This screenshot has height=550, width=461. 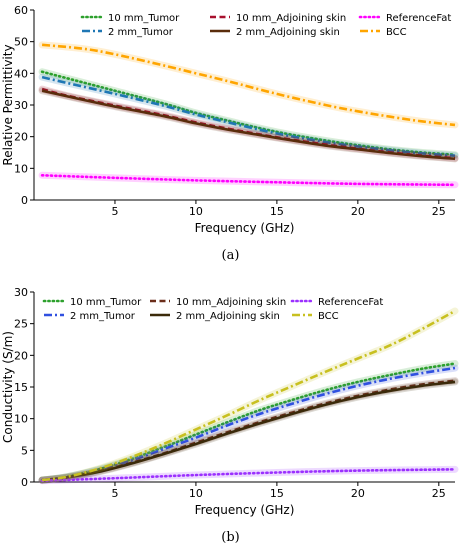 What do you see at coordinates (21, 42) in the screenshot?
I see `y-tick-label: 50` at bounding box center [21, 42].